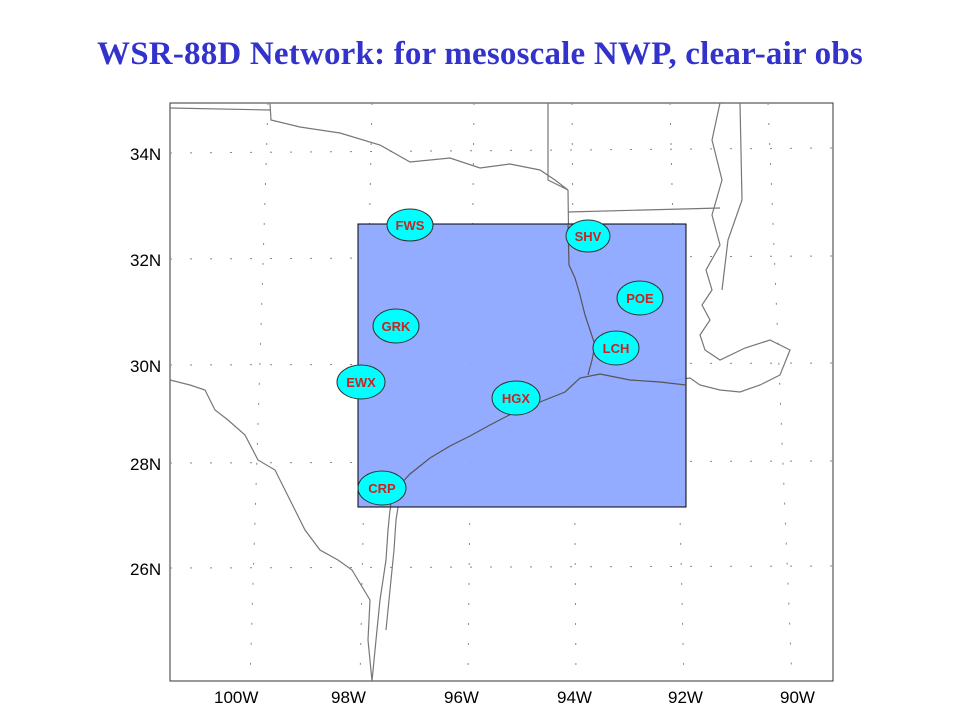  I want to click on station-marker-grk: GRK, so click(396, 326).